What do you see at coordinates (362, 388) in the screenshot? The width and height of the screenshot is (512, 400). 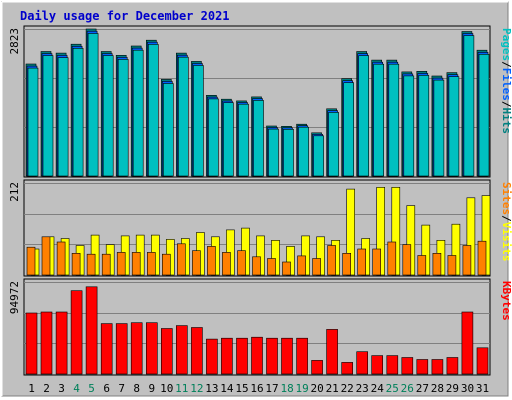 I see `x-tick-label: 23` at bounding box center [362, 388].